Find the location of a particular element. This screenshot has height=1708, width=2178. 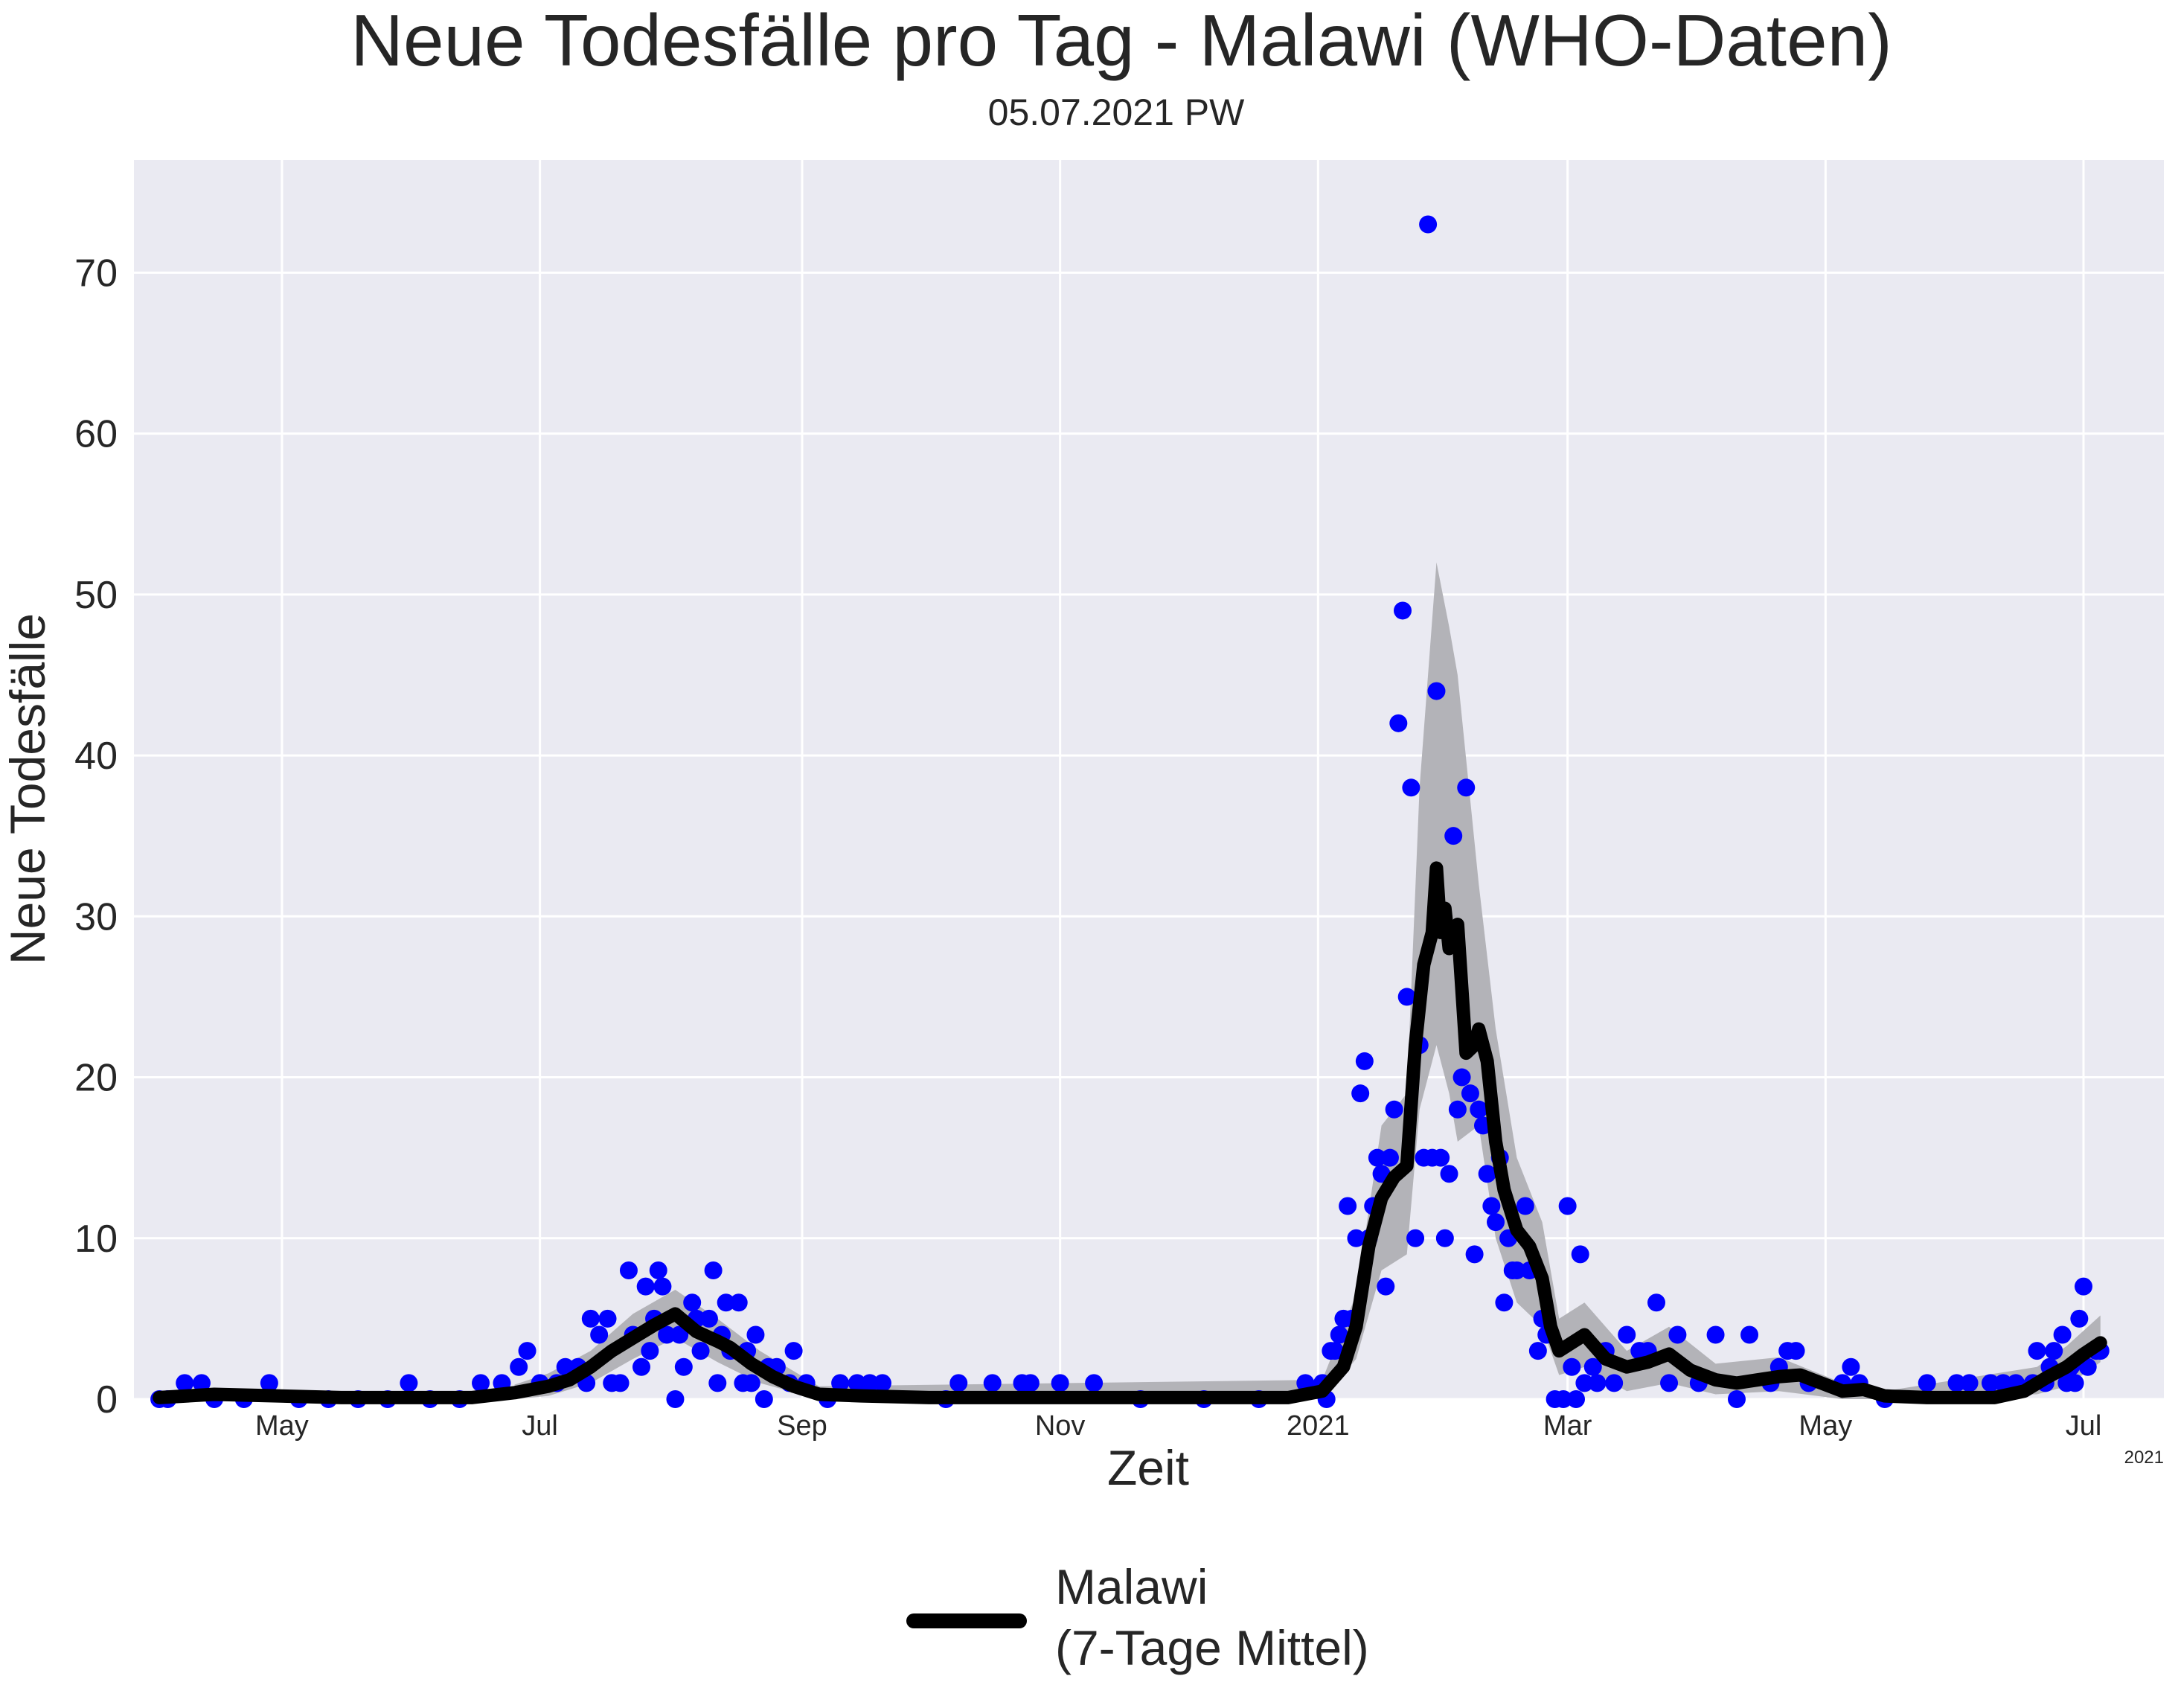

x-tick-label: Sep is located at coordinates (802, 1426).